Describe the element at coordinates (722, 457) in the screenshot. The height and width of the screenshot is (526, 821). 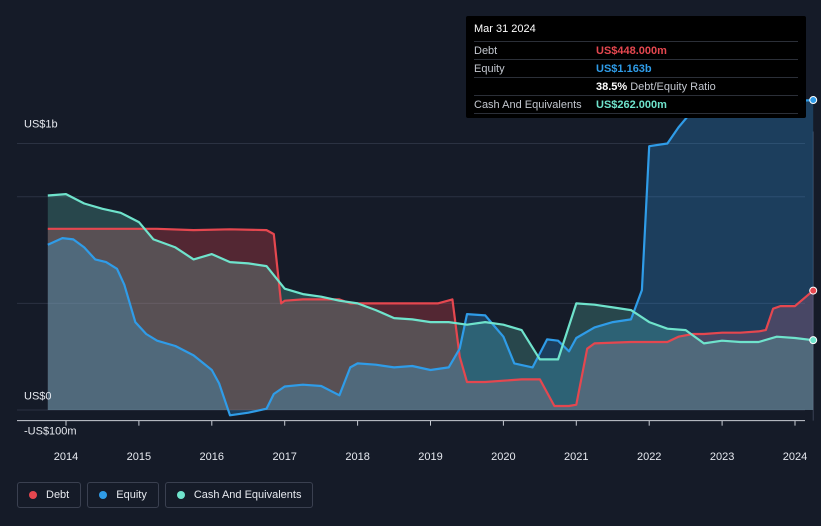
I see `x-tick-label: 2023` at that location.